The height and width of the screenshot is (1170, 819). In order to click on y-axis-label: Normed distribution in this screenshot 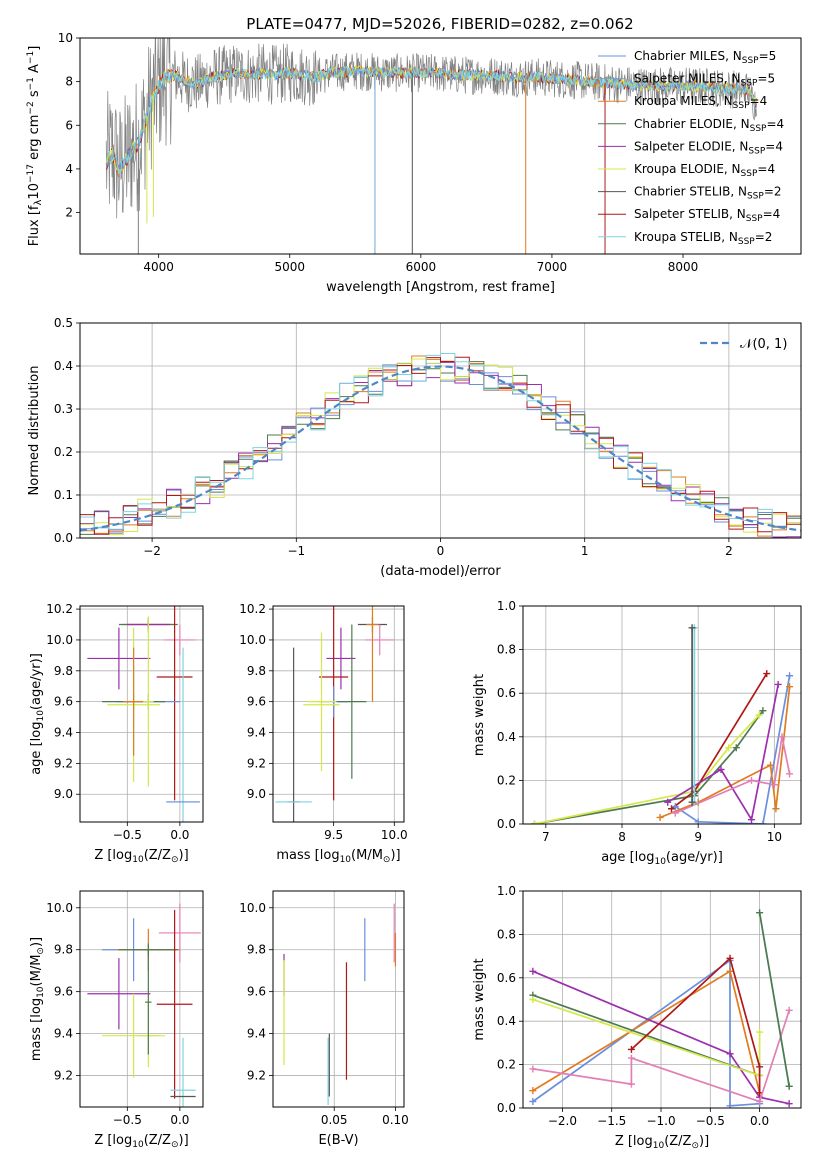, I will do `click(34, 431)`.